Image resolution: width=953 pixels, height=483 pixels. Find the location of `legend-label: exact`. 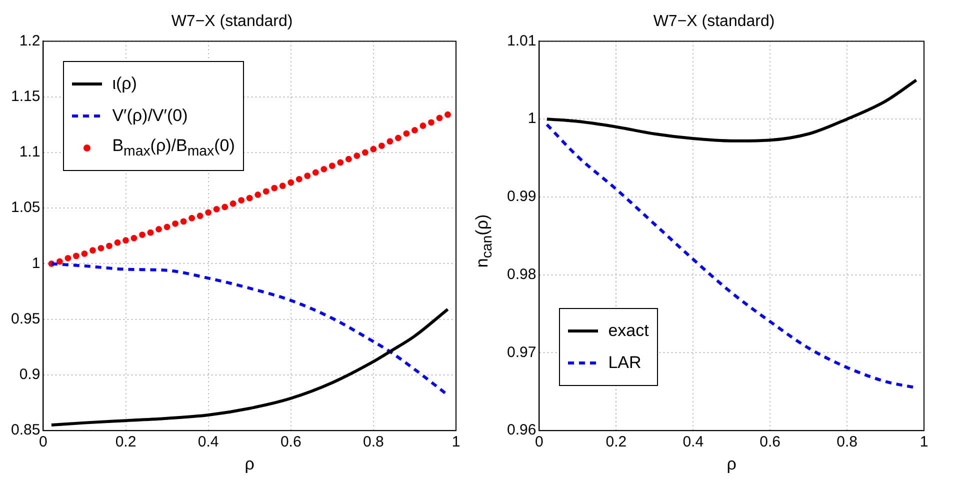

legend-label: exact is located at coordinates (628, 330).